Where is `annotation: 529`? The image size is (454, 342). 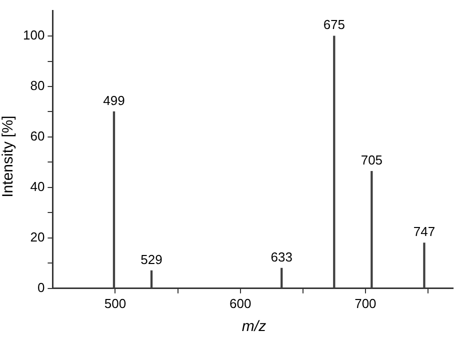
annotation: 529 is located at coordinates (151, 259).